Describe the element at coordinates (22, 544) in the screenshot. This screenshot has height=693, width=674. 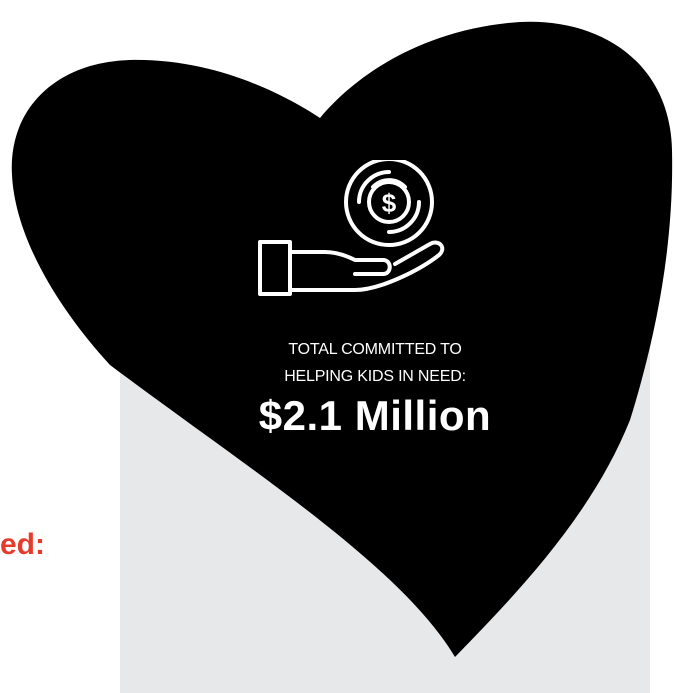
I see `partial-red-label: ed:` at that location.